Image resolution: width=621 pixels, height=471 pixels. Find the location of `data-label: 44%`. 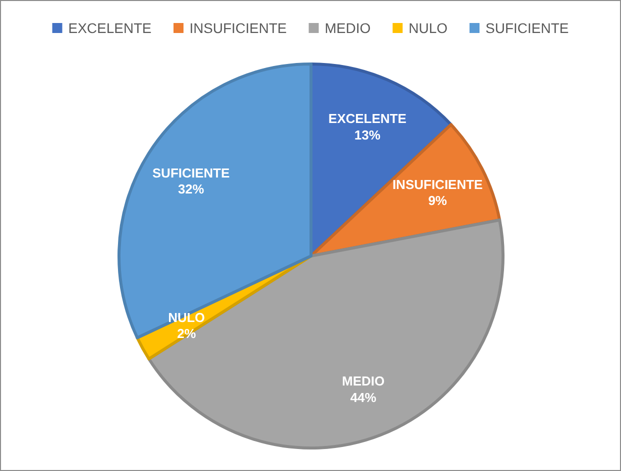

data-label: 44% is located at coordinates (363, 397).